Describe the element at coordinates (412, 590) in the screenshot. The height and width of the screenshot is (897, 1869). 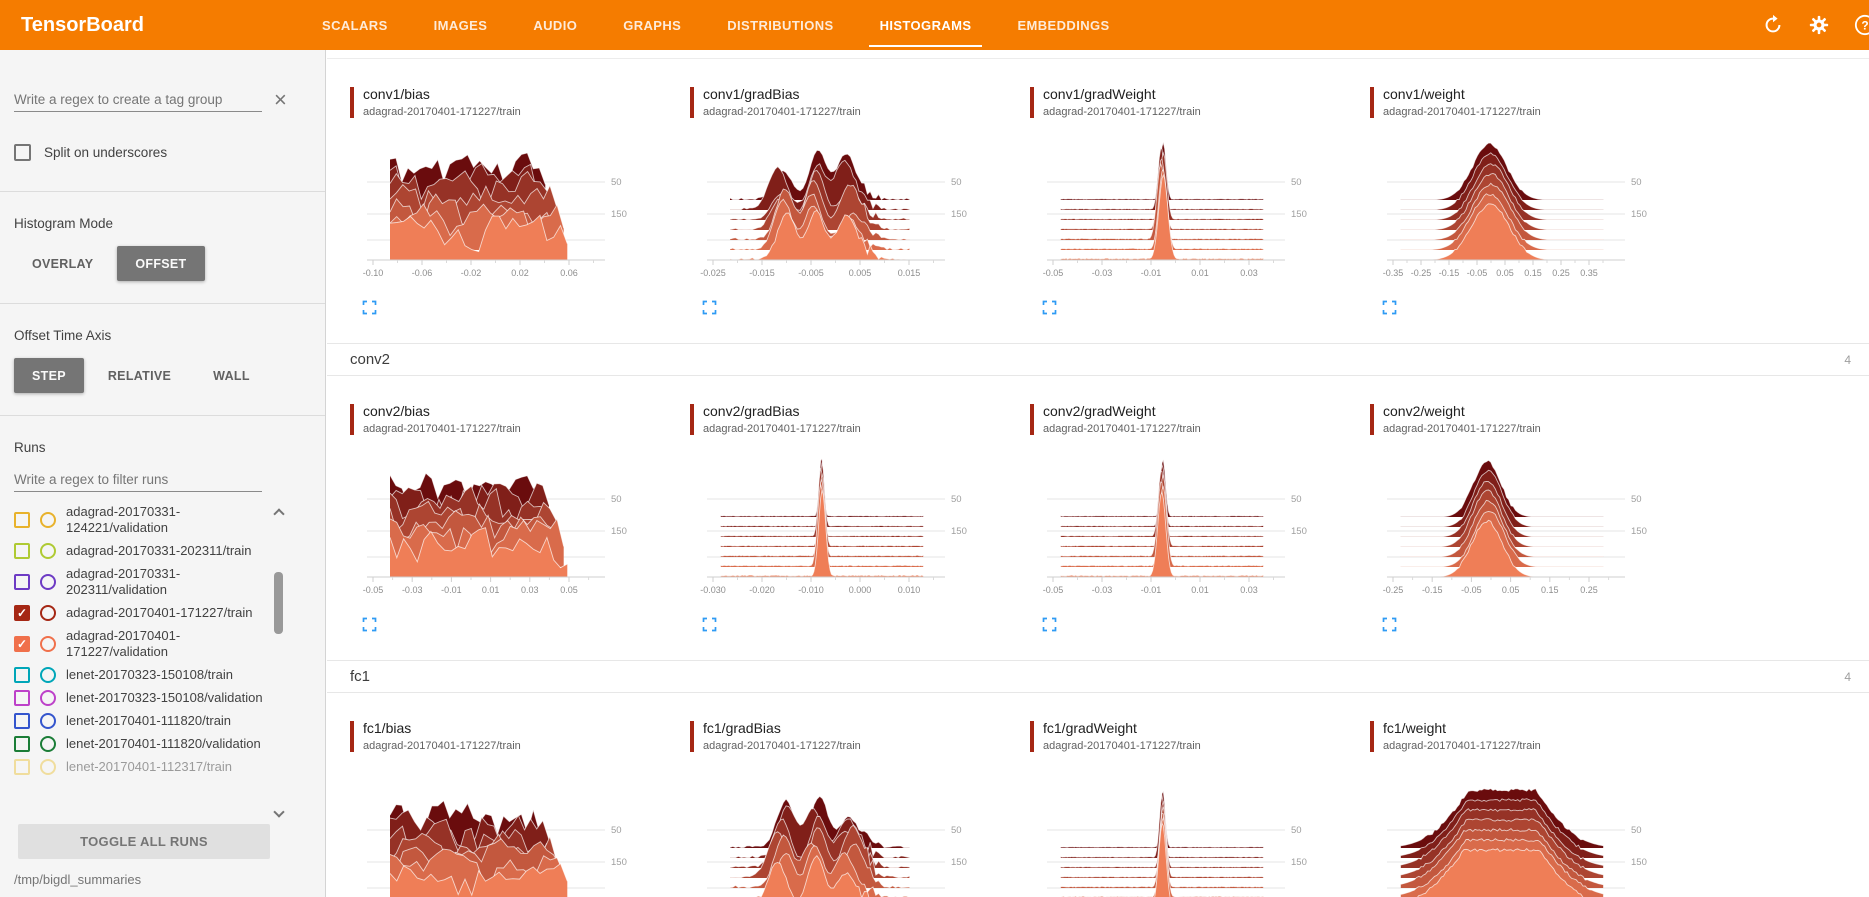
I see `svg-text: -0.03` at that location.